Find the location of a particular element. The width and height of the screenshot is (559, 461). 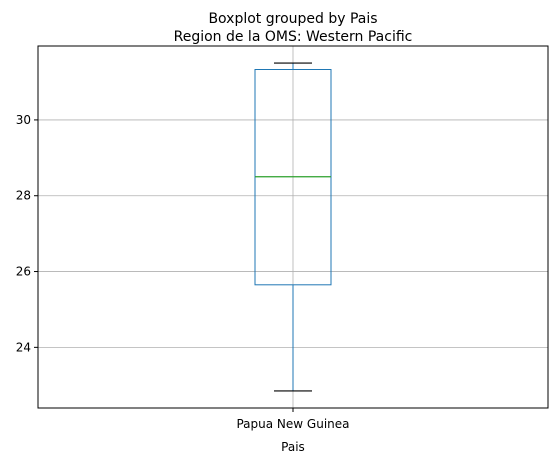

chart-suptitle: Boxplot grouped by Pais is located at coordinates (292, 19).